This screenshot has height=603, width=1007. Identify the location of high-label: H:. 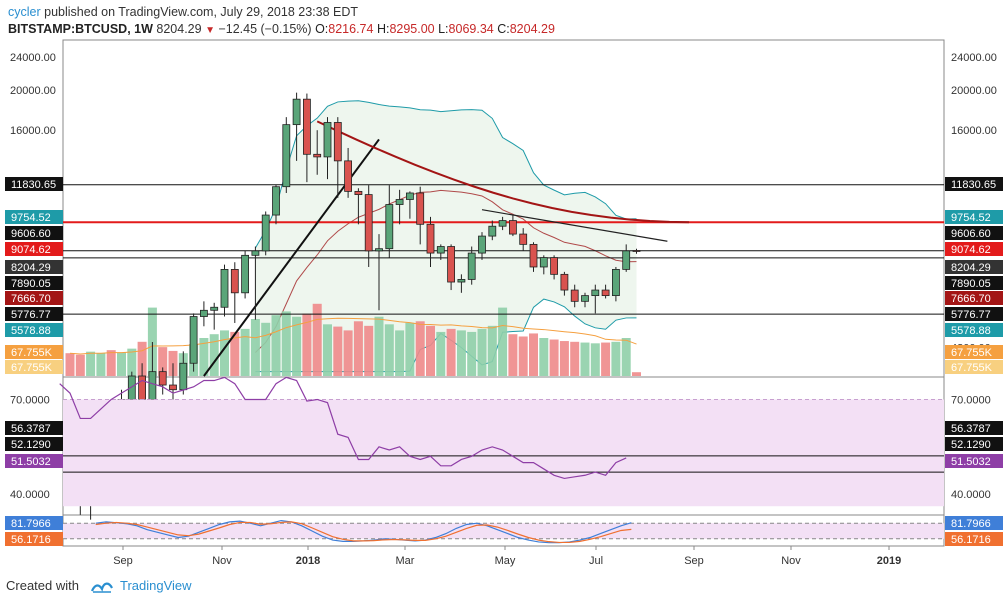
(383, 29).